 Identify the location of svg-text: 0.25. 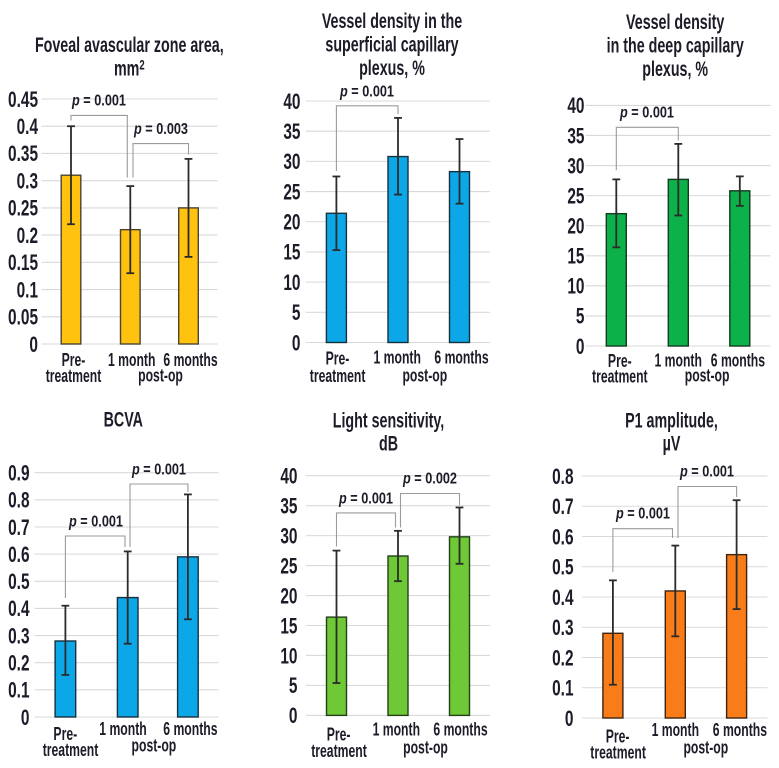
(23, 209).